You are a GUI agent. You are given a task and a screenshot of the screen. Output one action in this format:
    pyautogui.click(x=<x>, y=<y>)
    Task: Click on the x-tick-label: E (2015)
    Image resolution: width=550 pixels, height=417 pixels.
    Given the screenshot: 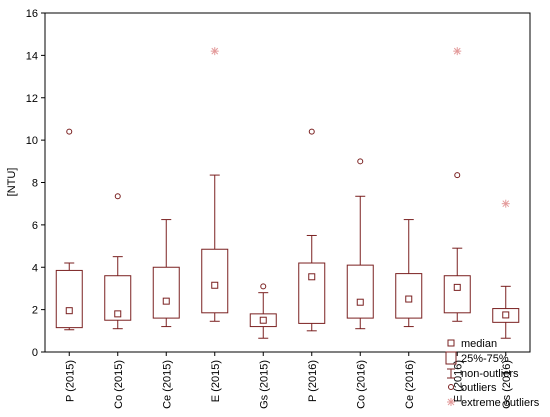 What is the action you would take?
    pyautogui.click(x=216, y=381)
    